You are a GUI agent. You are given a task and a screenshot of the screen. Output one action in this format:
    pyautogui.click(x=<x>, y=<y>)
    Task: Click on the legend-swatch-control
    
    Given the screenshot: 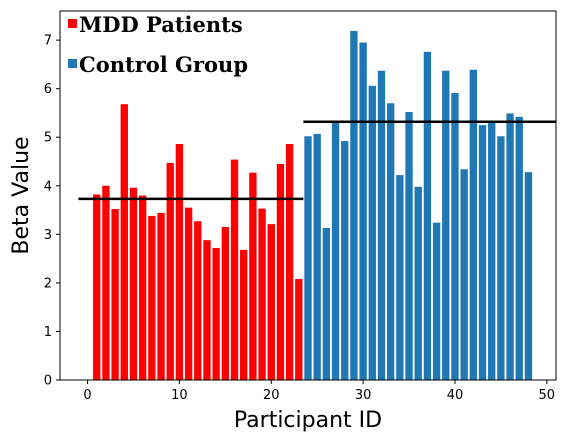 What is the action you would take?
    pyautogui.click(x=72, y=63)
    